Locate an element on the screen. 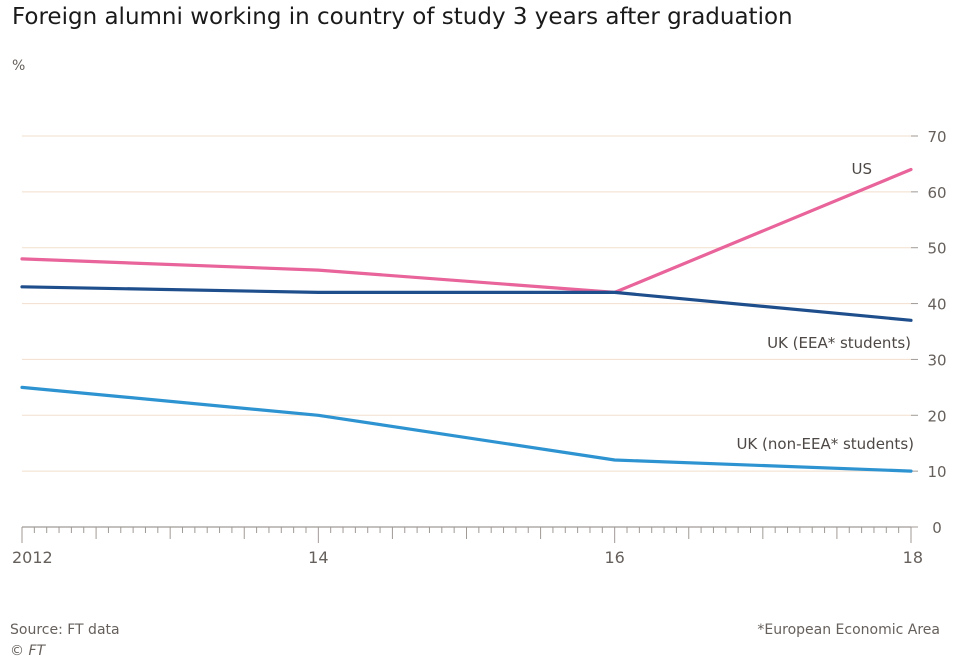 Image resolution: width=964 pixels, height=664 pixels. x-tick-label: 14 is located at coordinates (318, 557).